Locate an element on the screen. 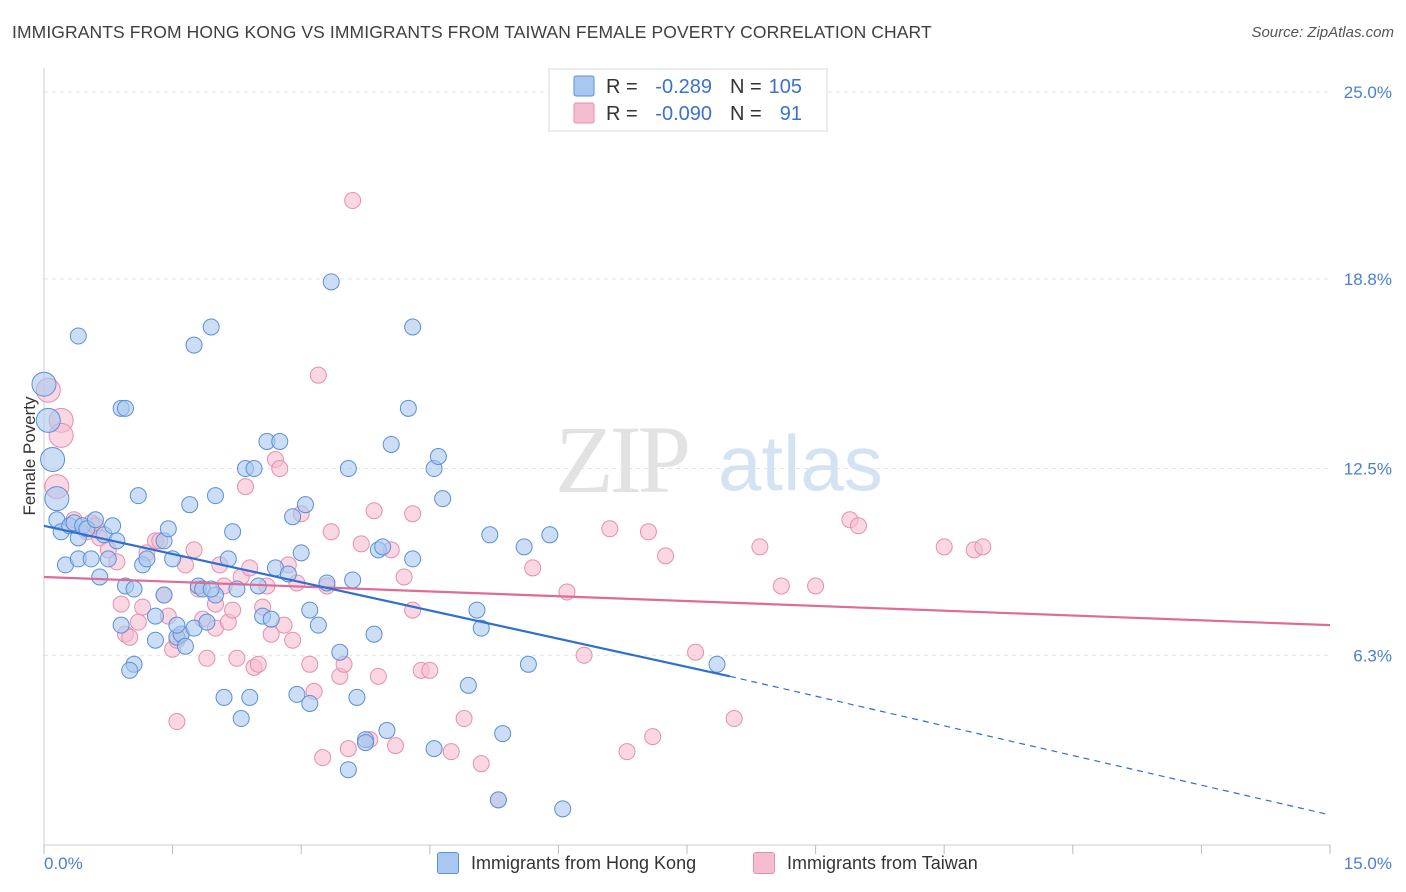 This screenshot has width=1406, height=892. x-tick-label-max: 15.0% is located at coordinates (1368, 863).